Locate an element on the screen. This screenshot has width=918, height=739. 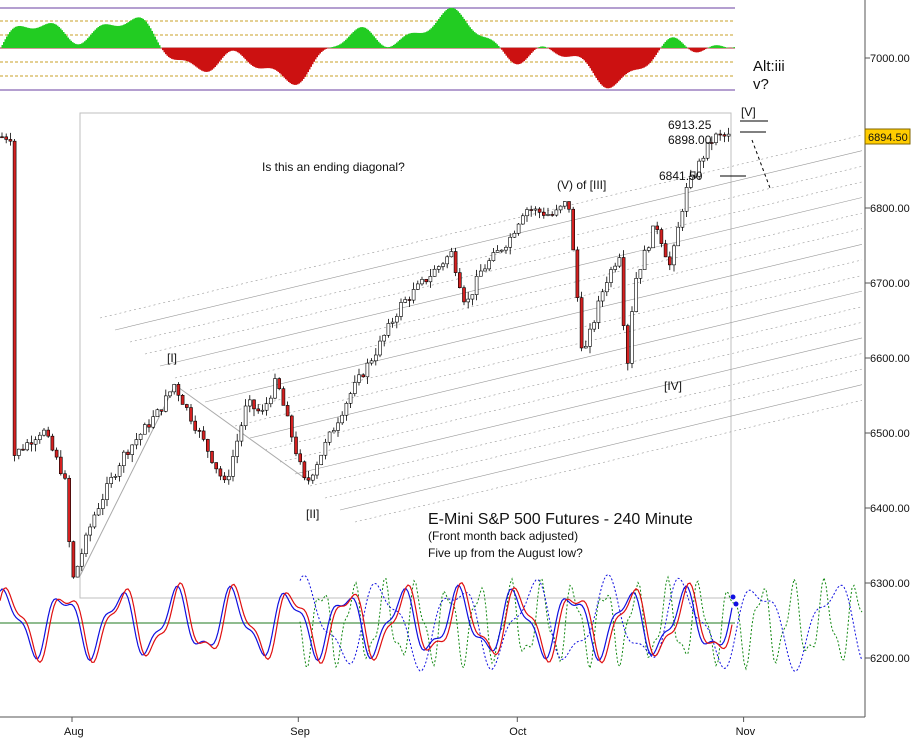
level-label-6898: 6898.00 is located at coordinates (690, 140).